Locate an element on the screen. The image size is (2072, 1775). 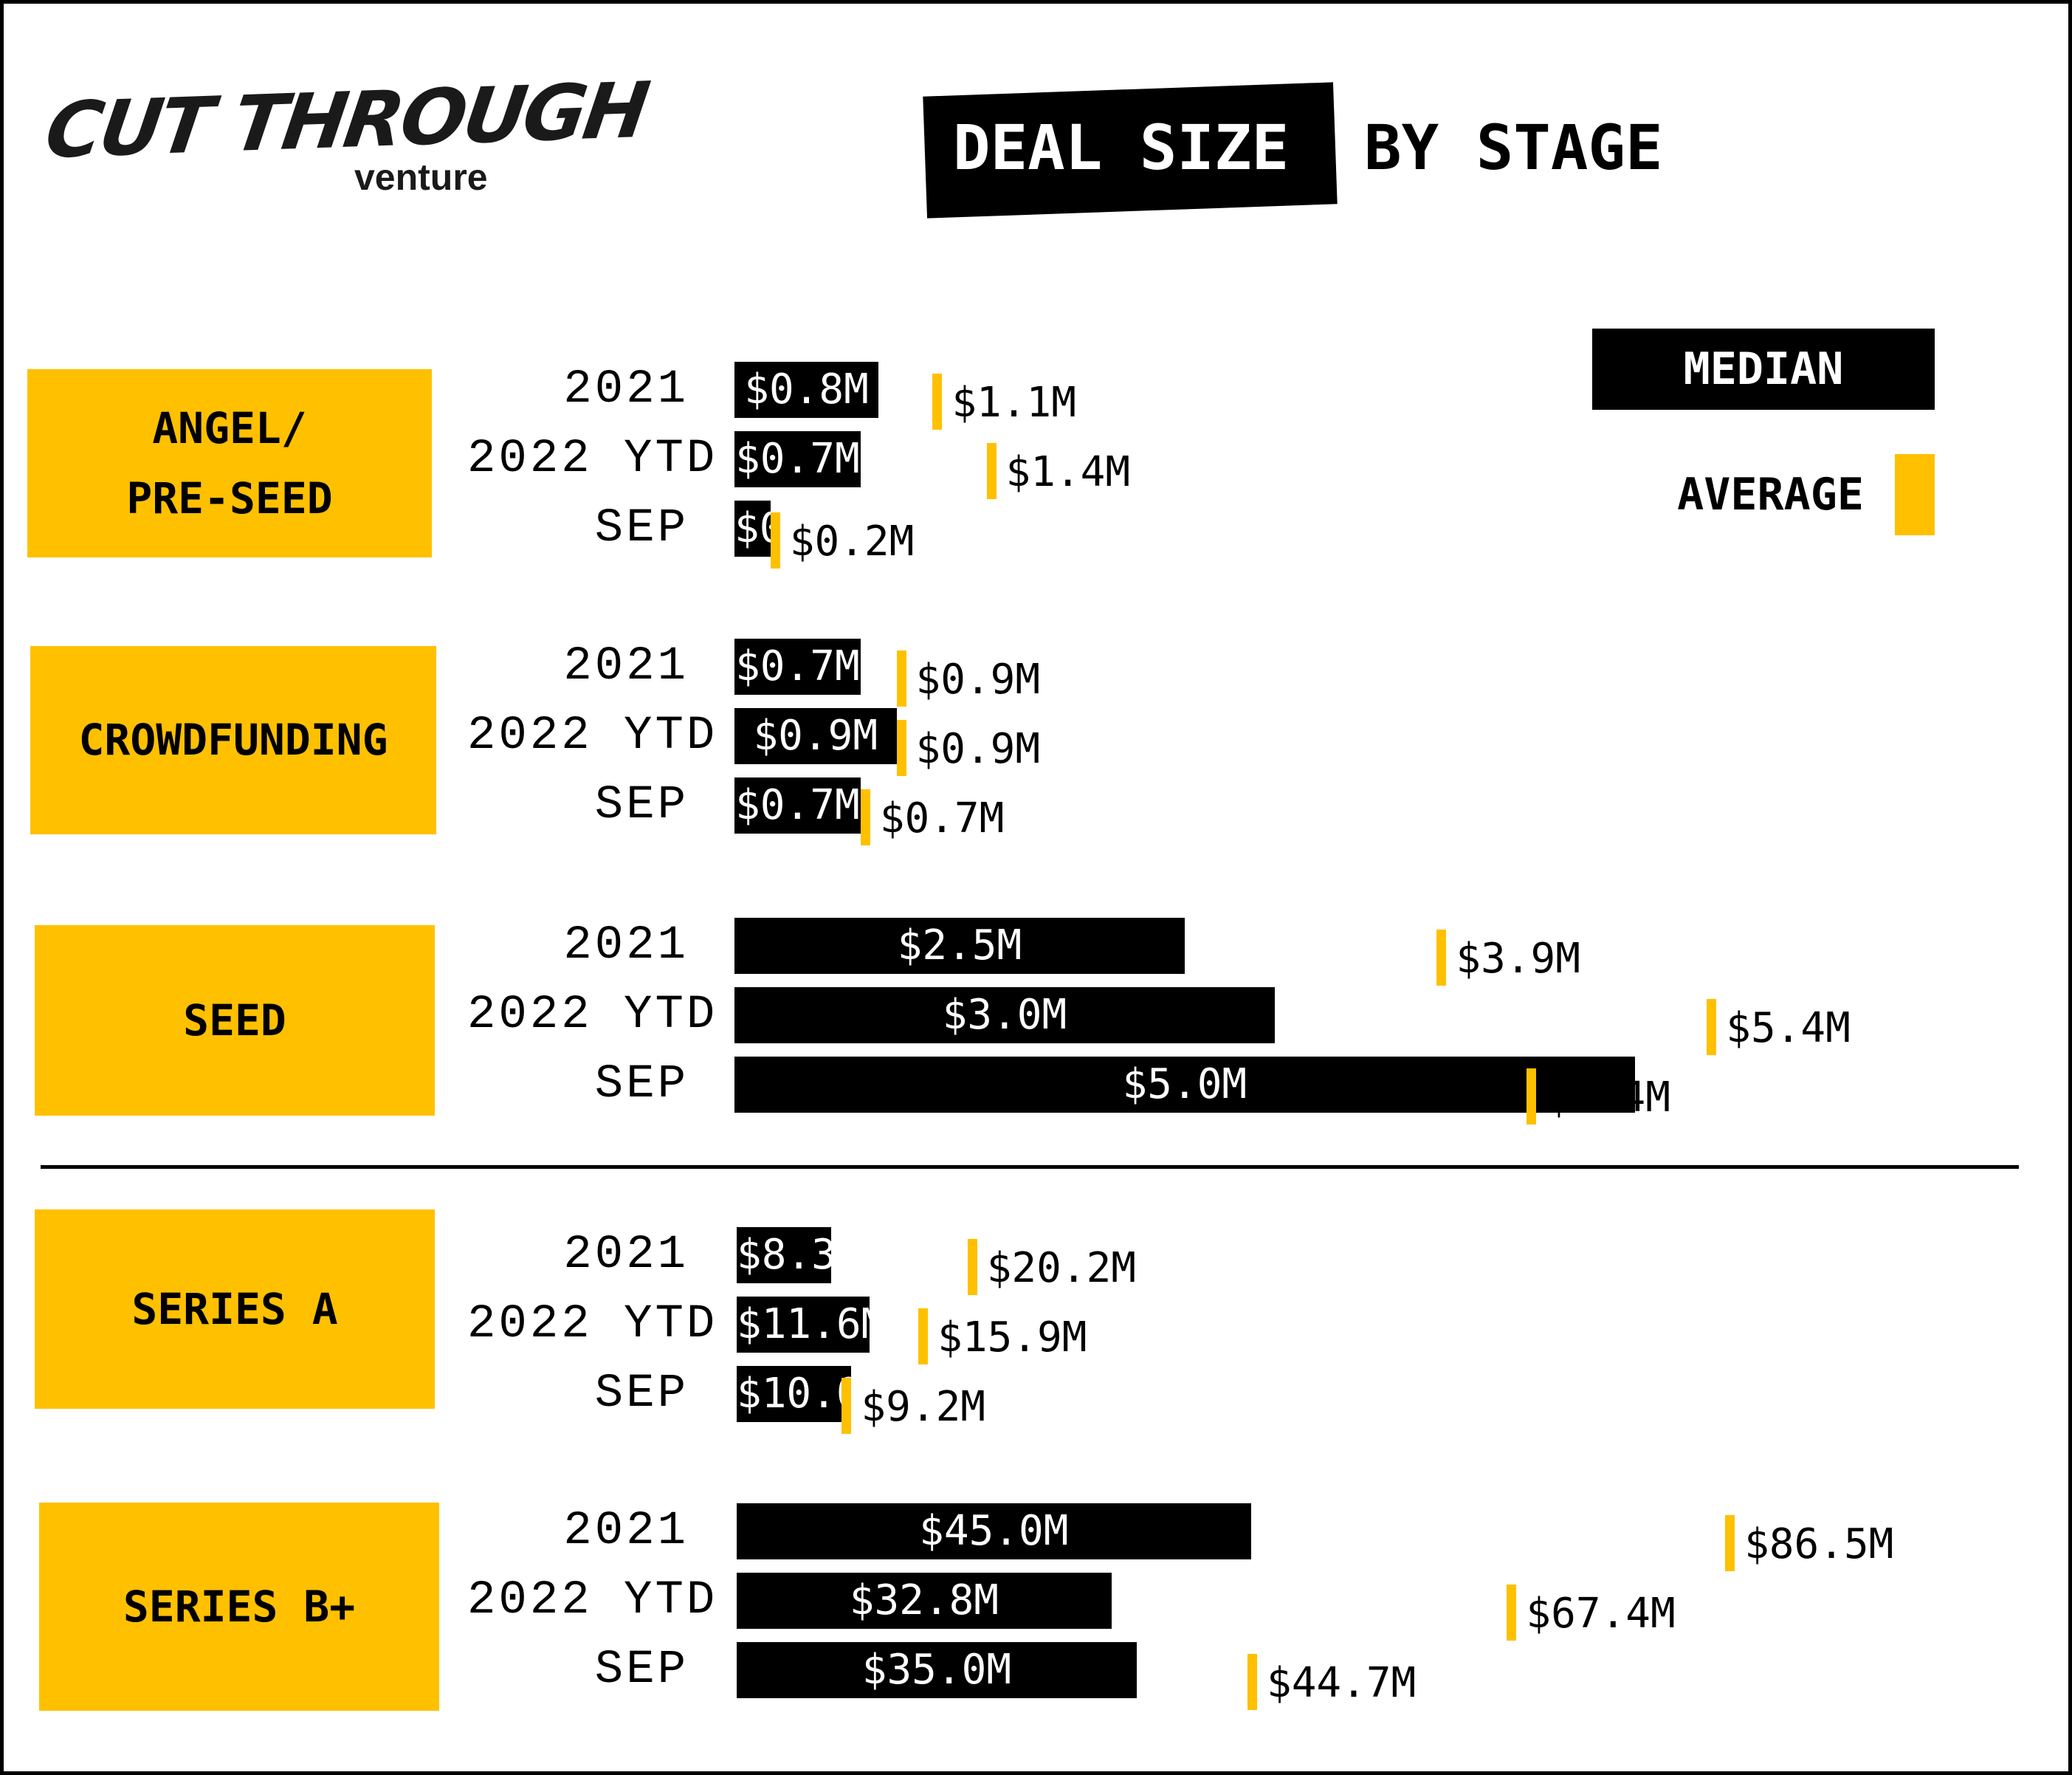
median-bar: $45.0M is located at coordinates (994, 1531).